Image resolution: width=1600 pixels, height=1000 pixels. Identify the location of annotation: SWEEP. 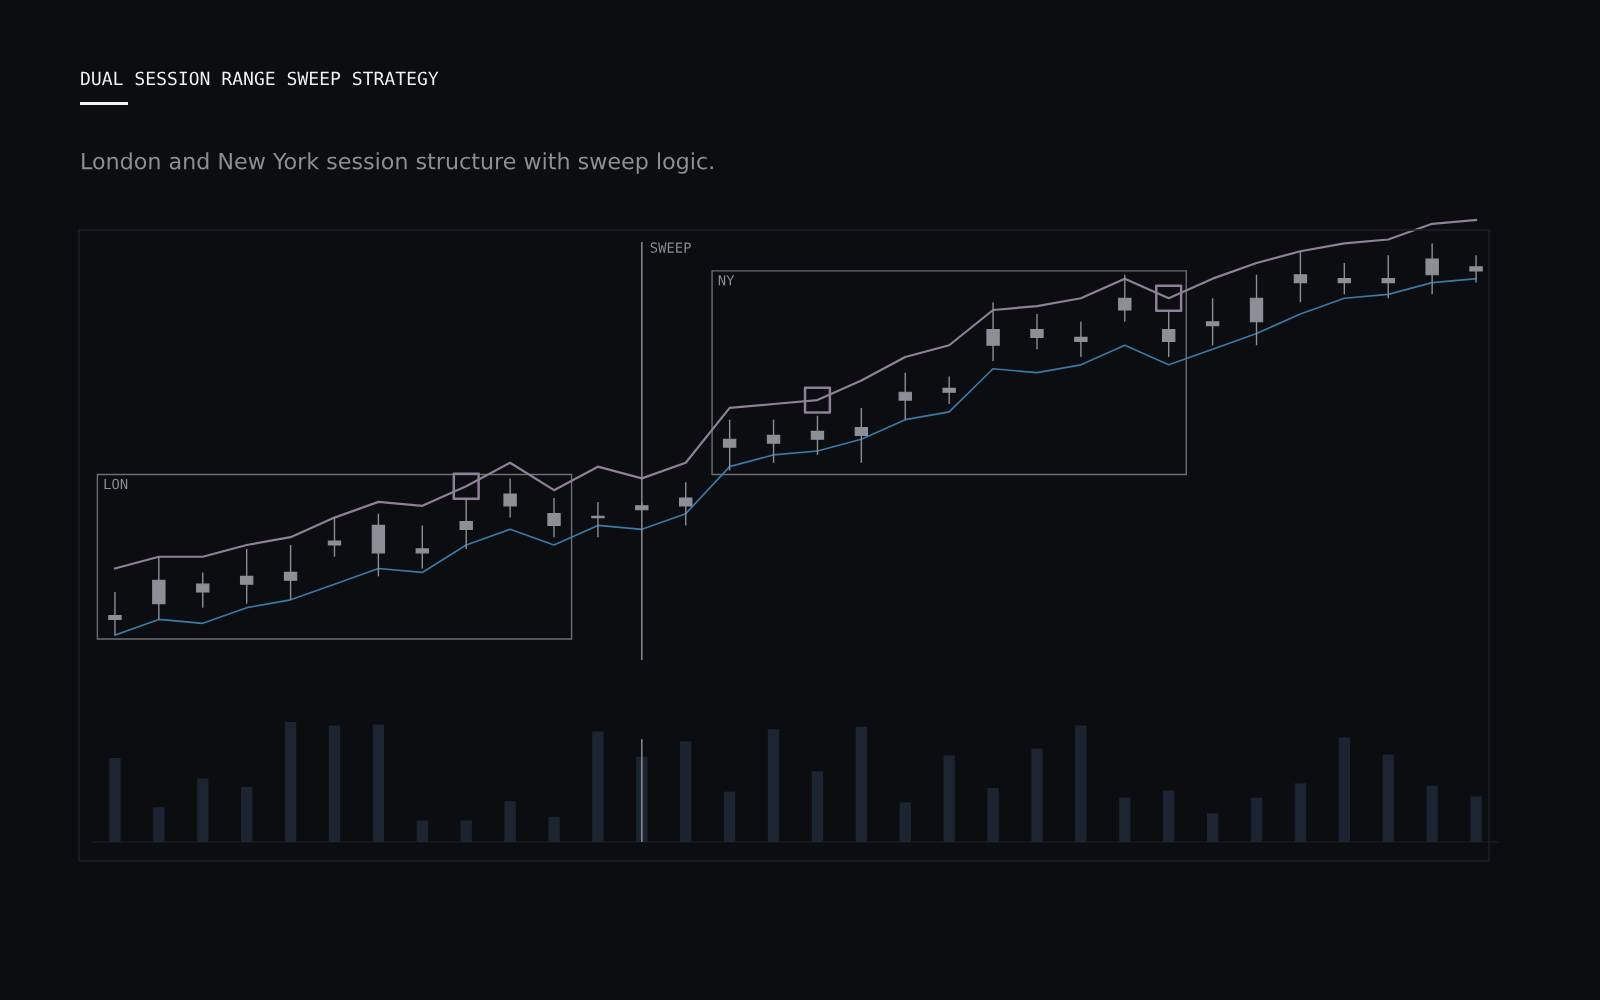
(670, 247).